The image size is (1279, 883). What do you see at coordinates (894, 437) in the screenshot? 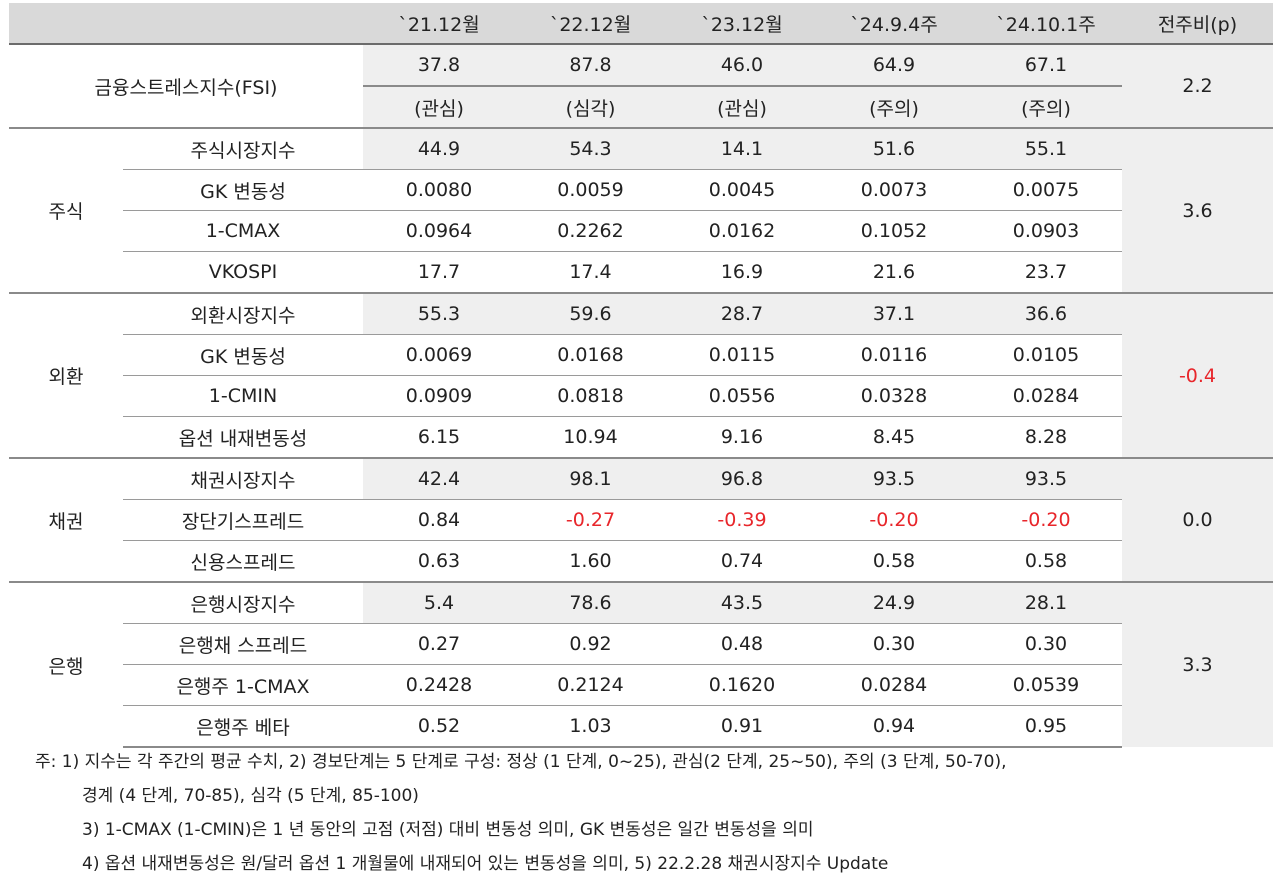
I see `cell-value: 8.45` at bounding box center [894, 437].